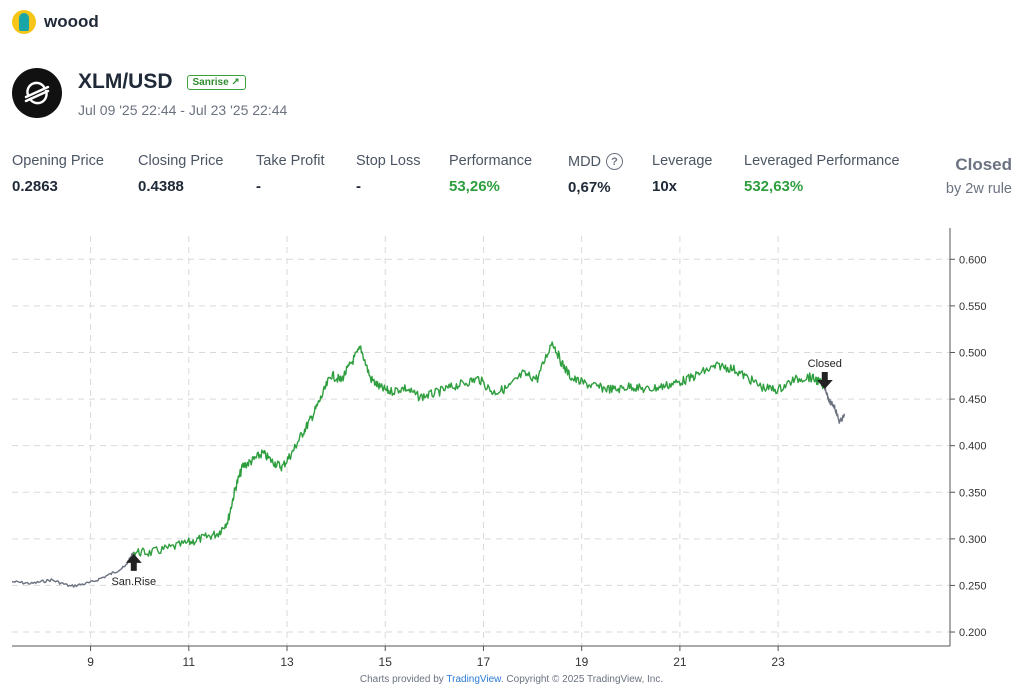  I want to click on x-tick-label: 23, so click(778, 662).